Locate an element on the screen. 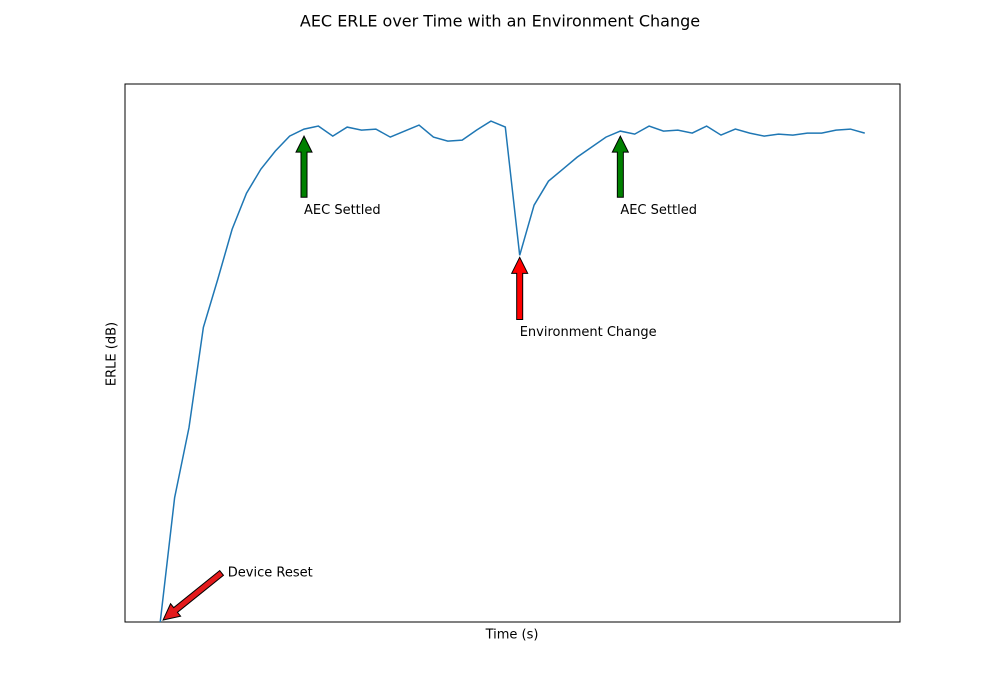 This screenshot has width=1000, height=700. y-axis-label: ERLE (dB) is located at coordinates (112, 354).